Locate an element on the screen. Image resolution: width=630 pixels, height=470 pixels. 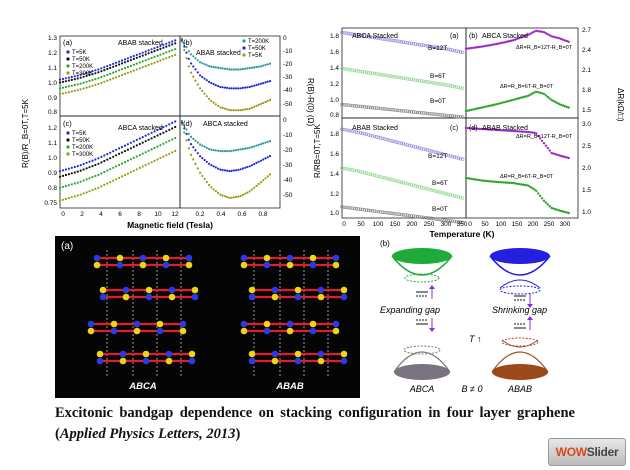
svg-text: -10 is located at coordinates (288, 51).